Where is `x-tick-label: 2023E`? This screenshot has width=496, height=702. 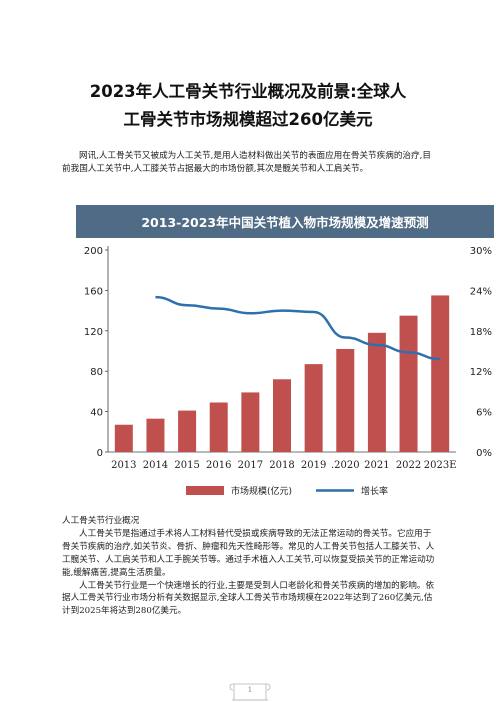 x-tick-label: 2023E is located at coordinates (440, 465).